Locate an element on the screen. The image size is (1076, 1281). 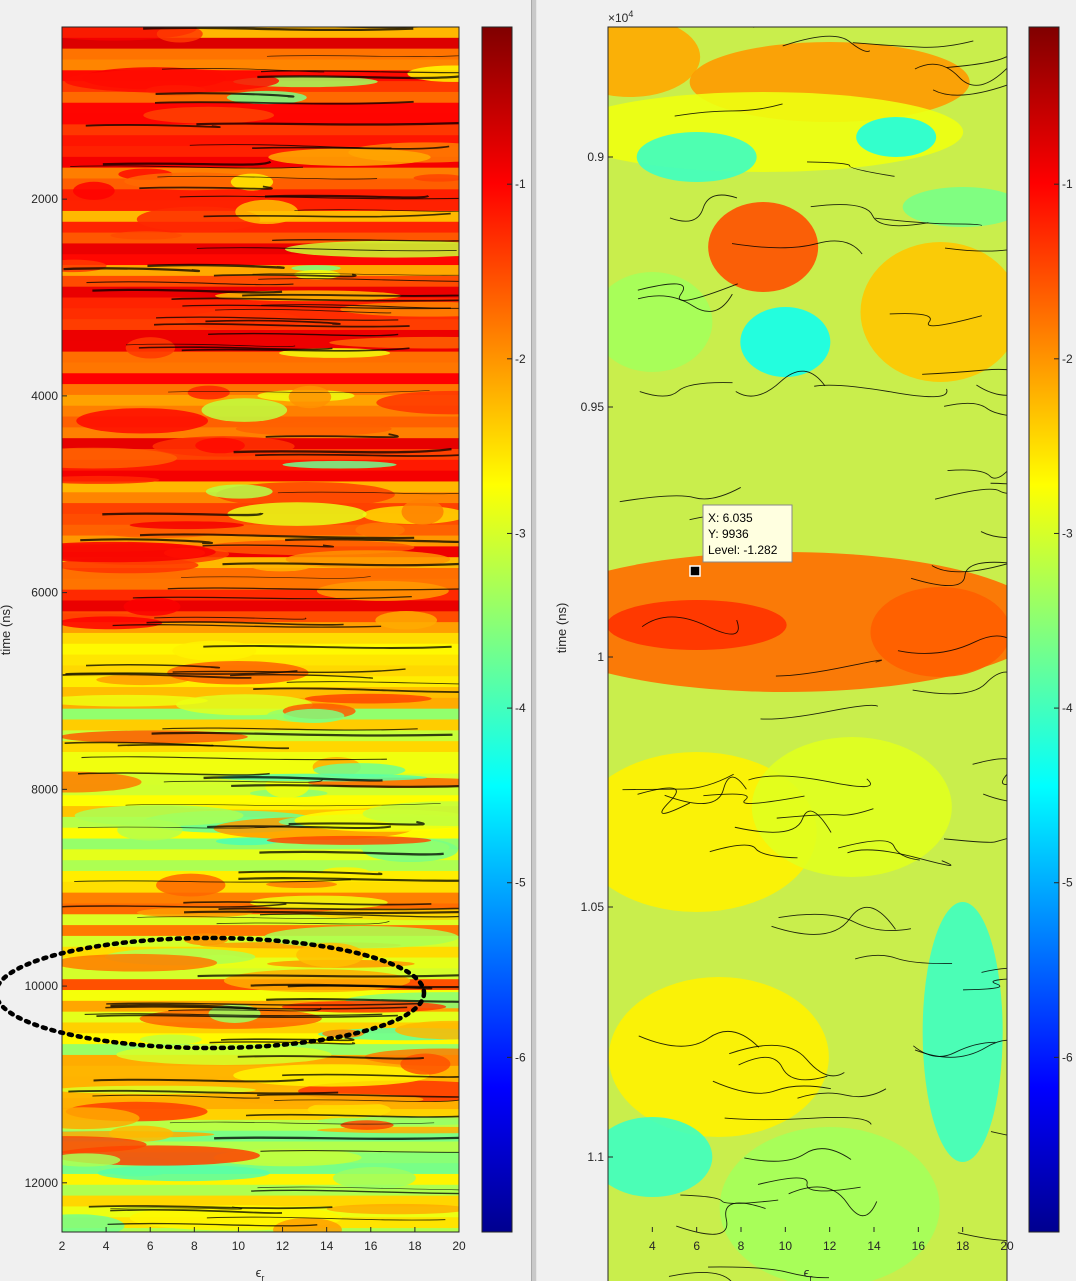
y-tick-label: 1 is located at coordinates (600, 657).